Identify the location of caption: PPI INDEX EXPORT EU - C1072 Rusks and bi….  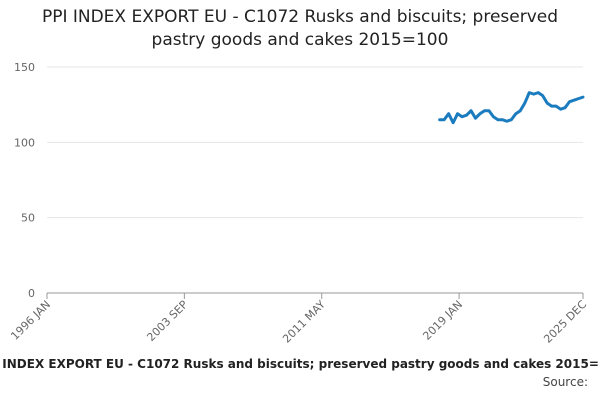
(300, 364).